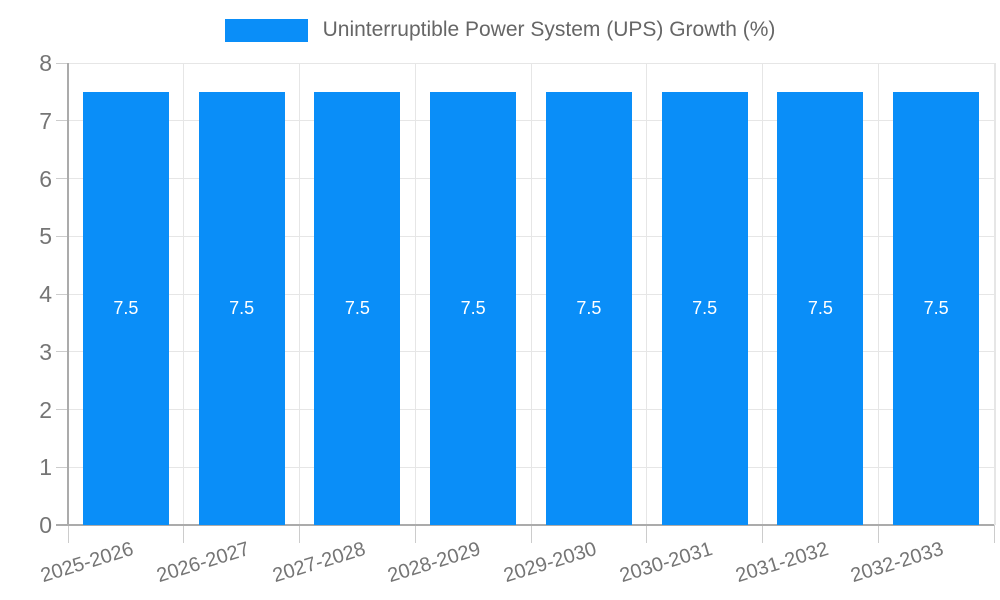 The width and height of the screenshot is (1000, 600). I want to click on x-axis-label-2027-2028: 2027-2028, so click(318, 563).